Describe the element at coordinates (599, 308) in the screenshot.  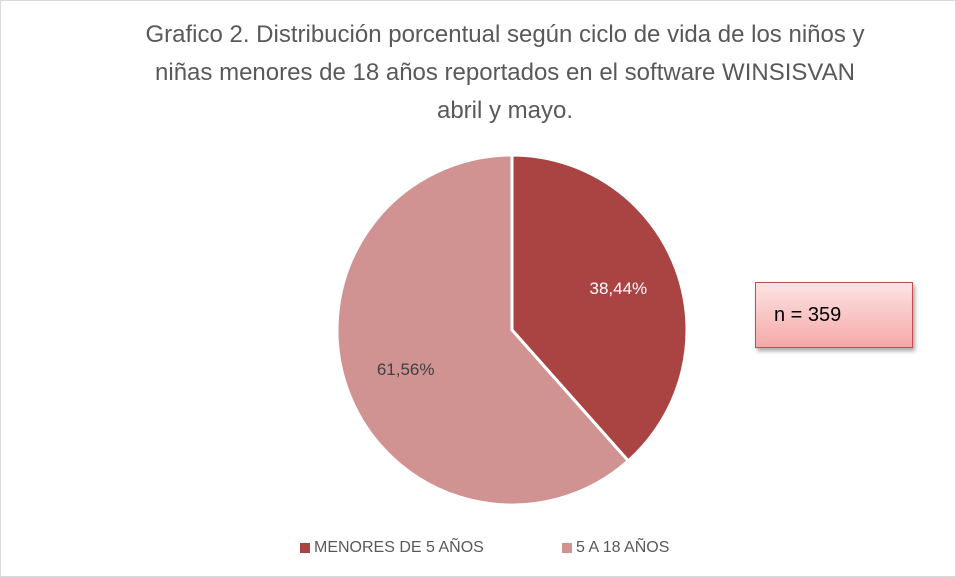
I see `pie-slice` at that location.